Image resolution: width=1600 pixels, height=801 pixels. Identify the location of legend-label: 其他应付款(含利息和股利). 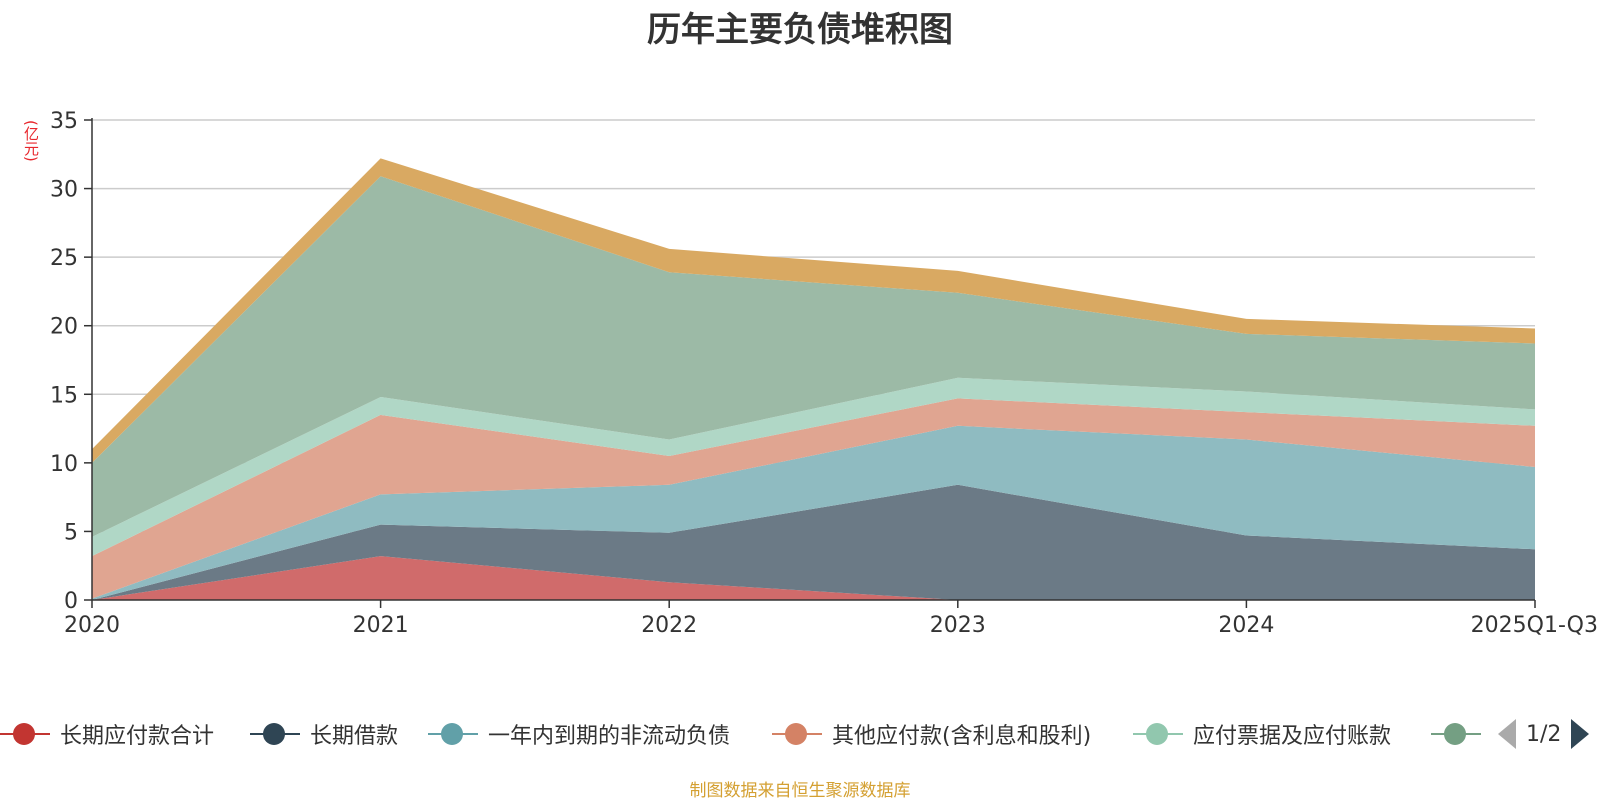
(962, 736).